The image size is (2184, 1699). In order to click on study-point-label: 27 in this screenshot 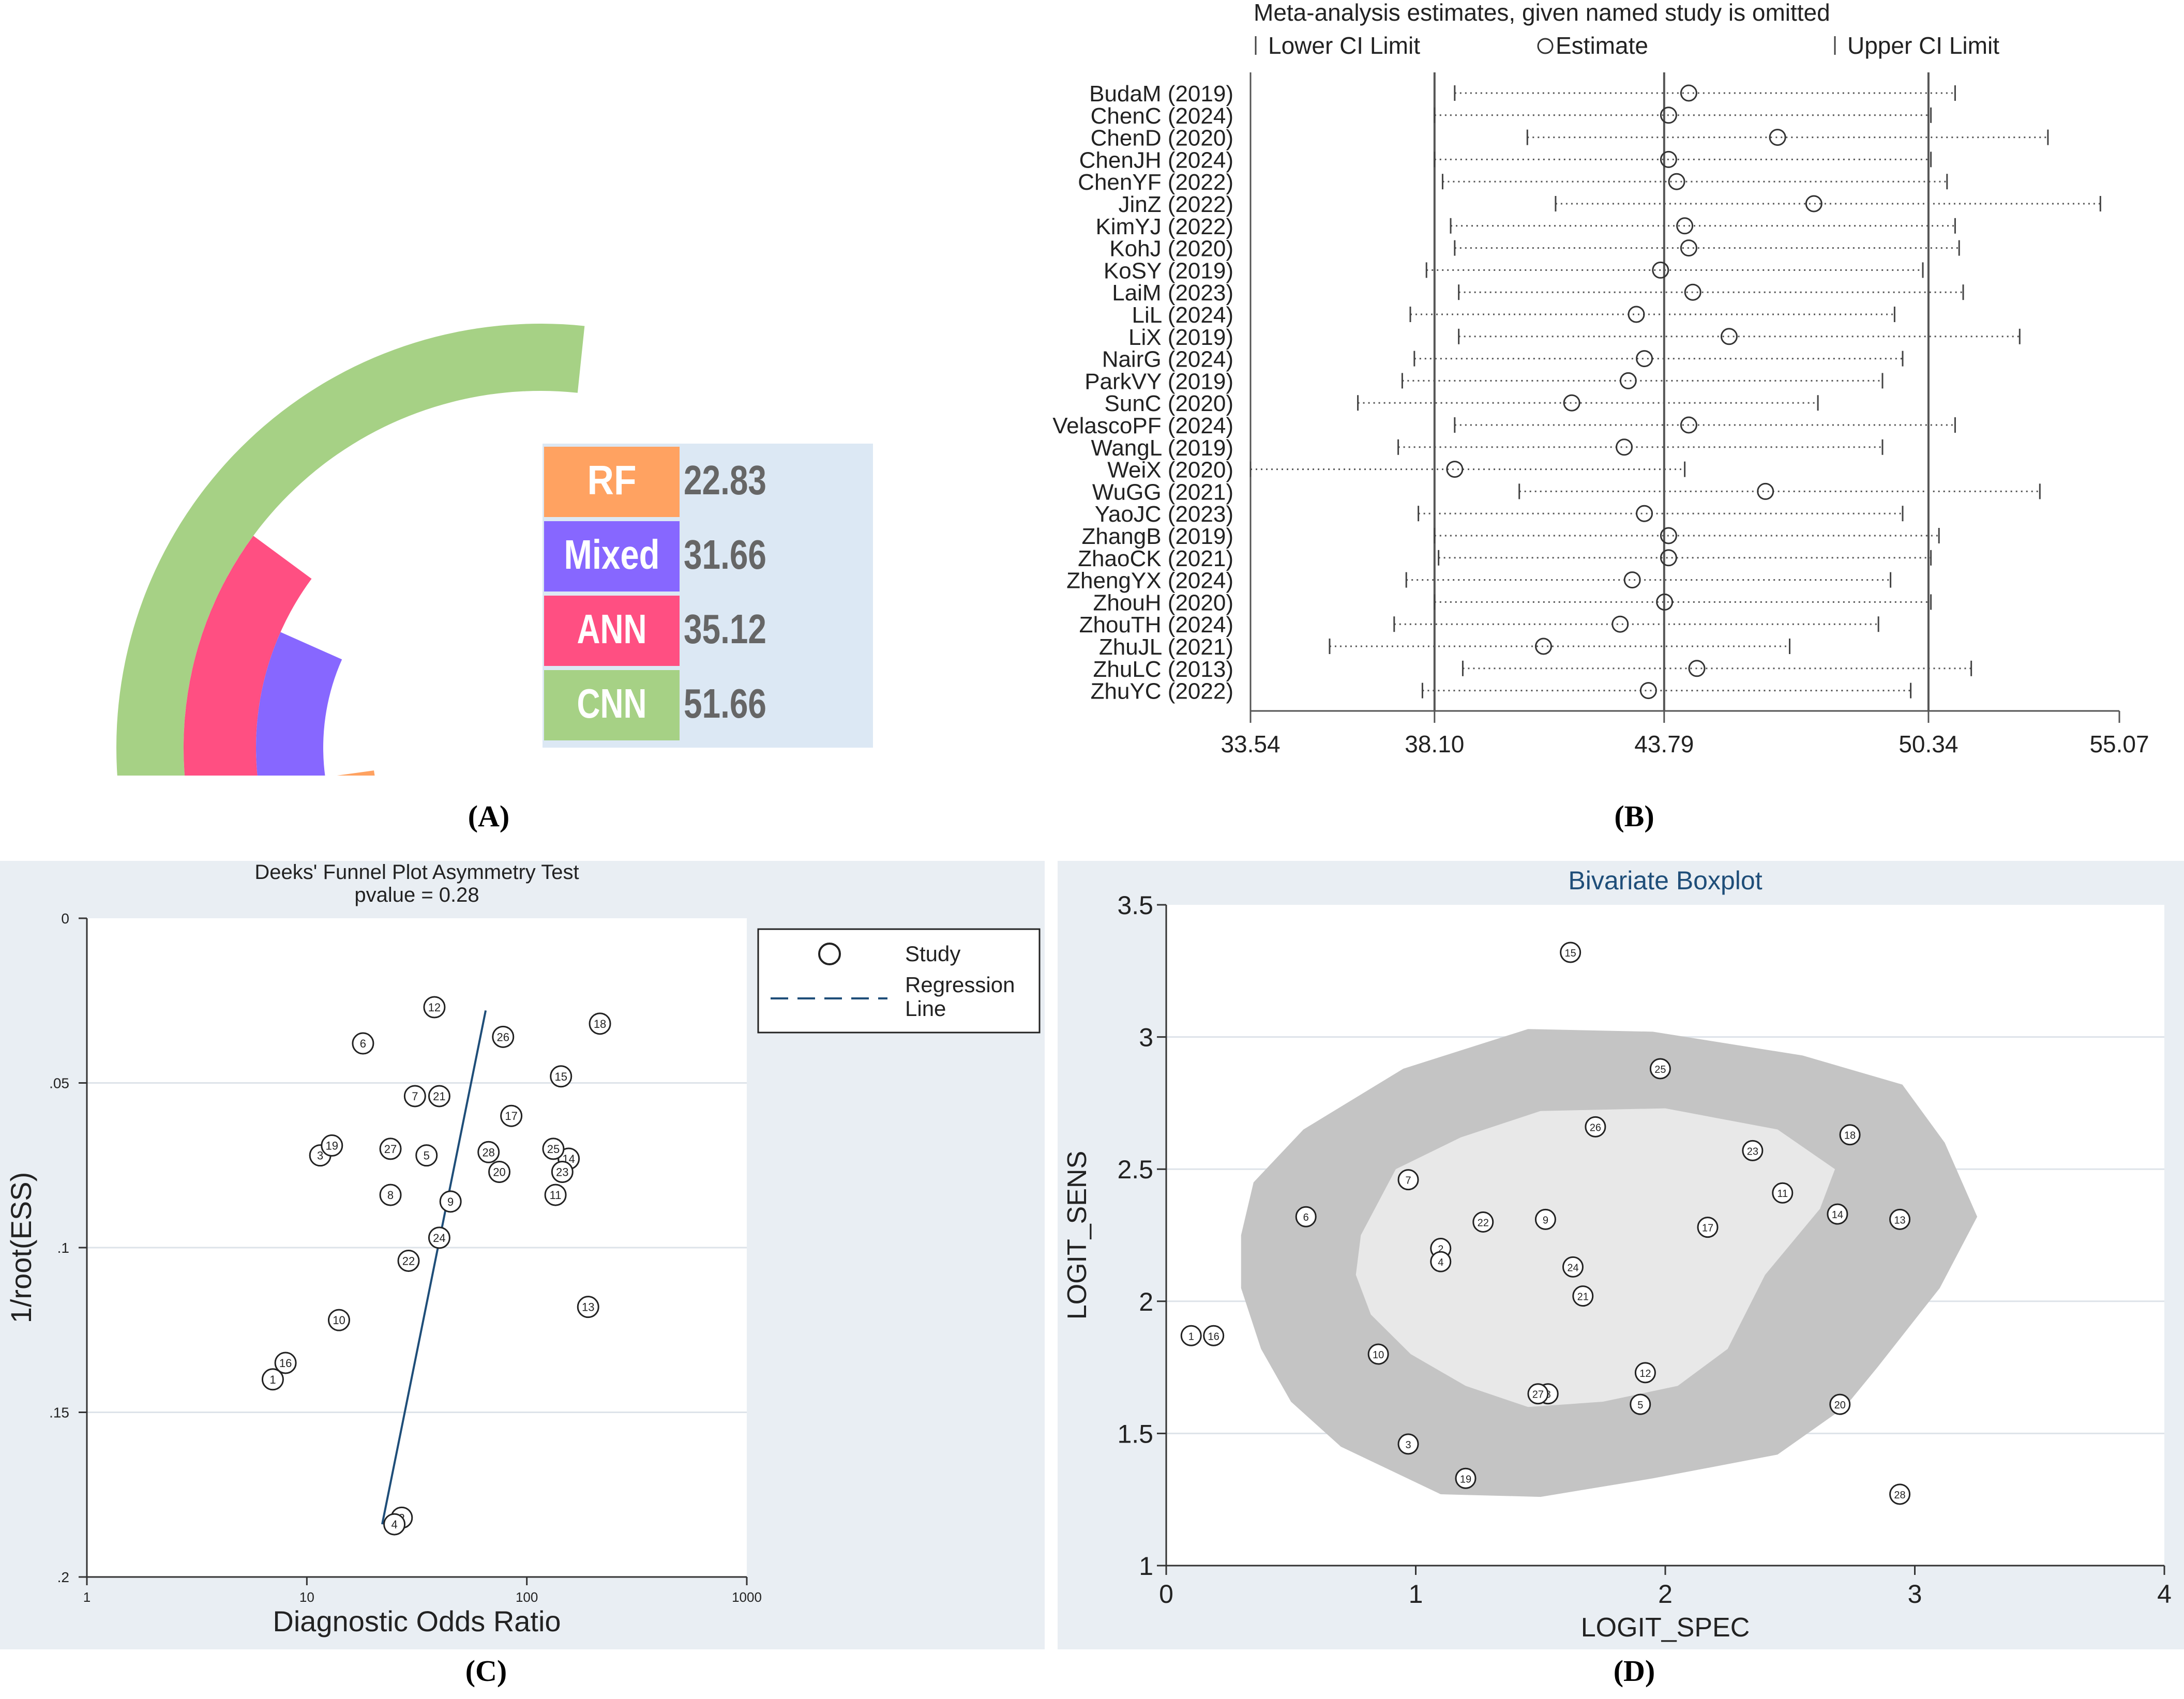, I will do `click(1538, 1395)`.